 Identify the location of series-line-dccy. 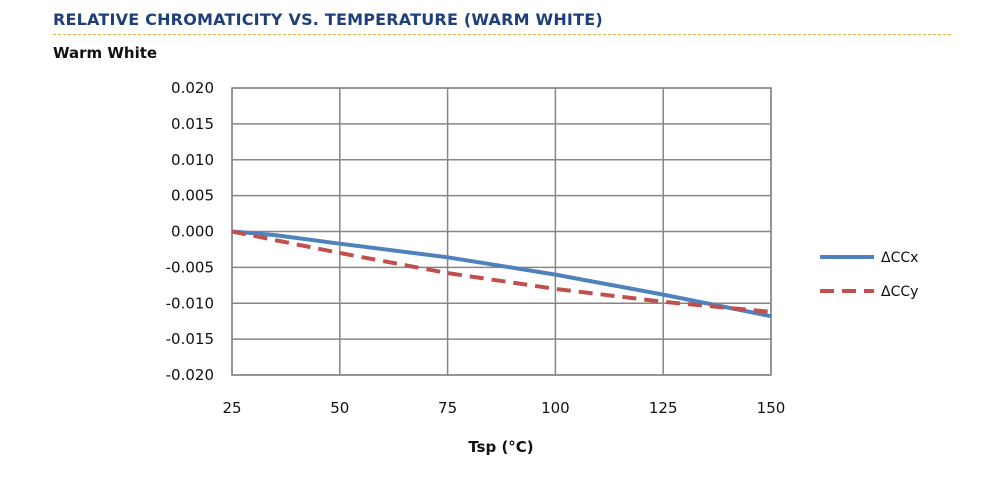
(501, 271).